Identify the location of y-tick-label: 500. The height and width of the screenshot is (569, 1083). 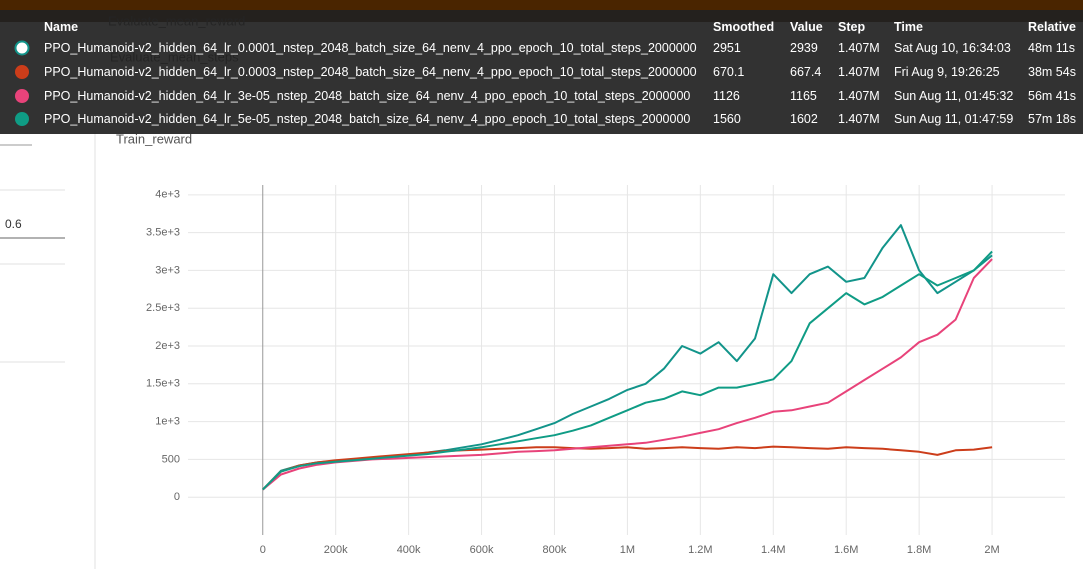
(171, 459).